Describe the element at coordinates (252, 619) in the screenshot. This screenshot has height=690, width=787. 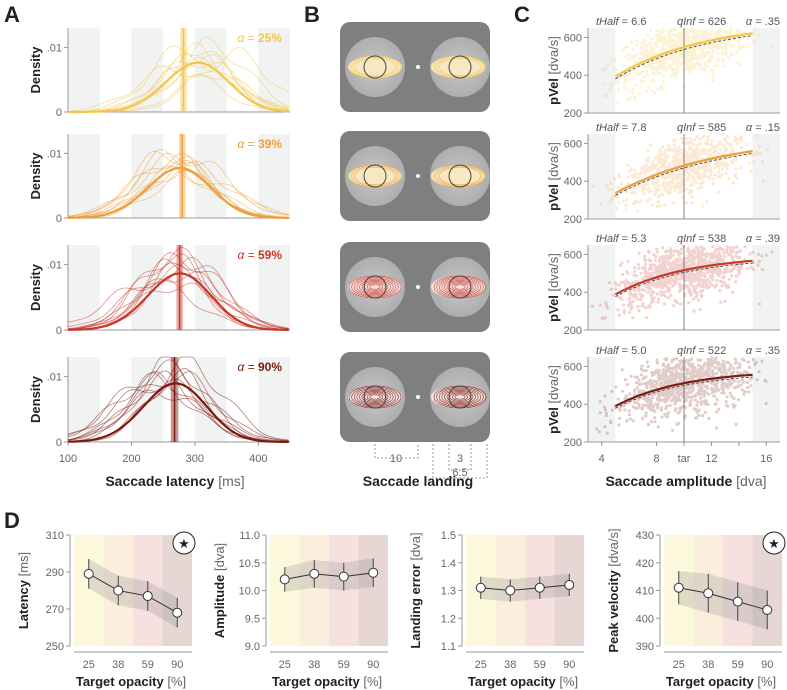
I see `y-tick-label: 9.5` at that location.